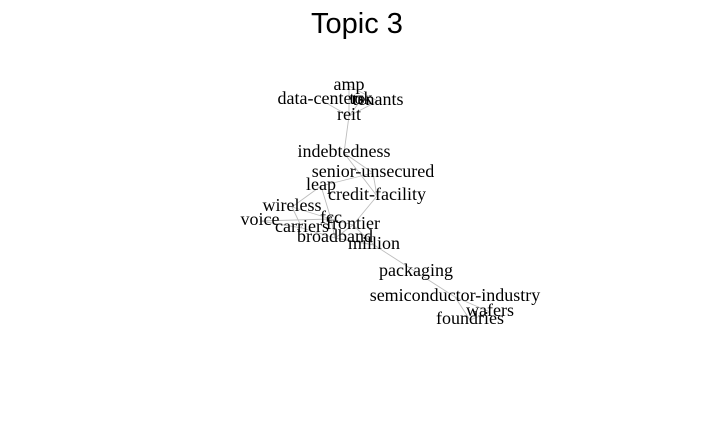 The image size is (714, 424). I want to click on edge-reit-indebtedness, so click(346, 134).